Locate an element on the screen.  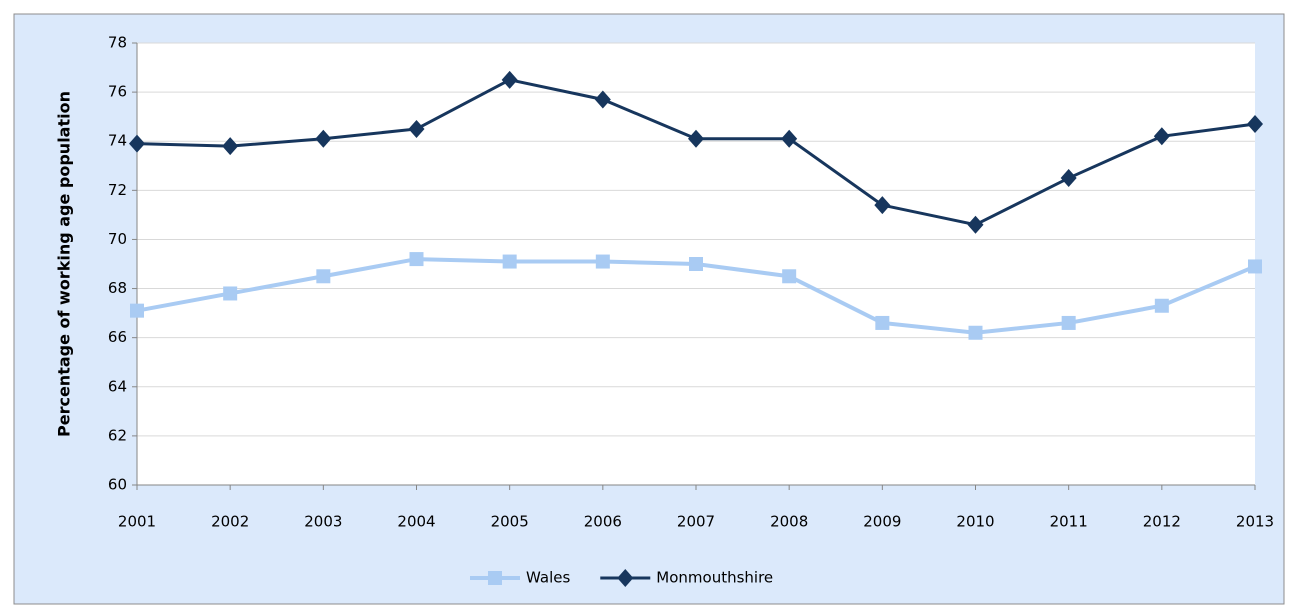
x-tick-label: 2008 is located at coordinates (789, 522).